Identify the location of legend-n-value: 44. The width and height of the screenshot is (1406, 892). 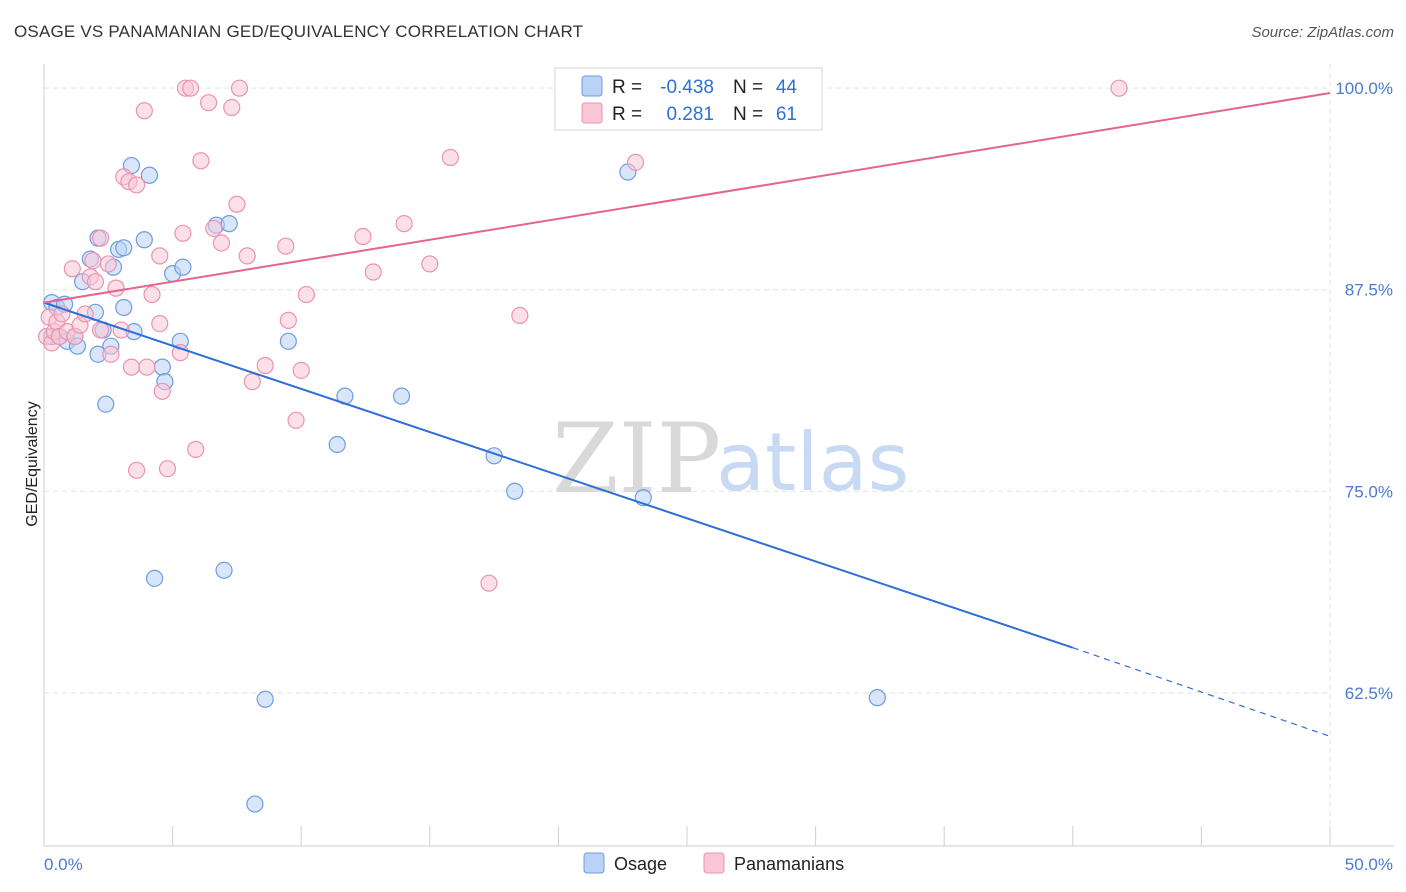
(787, 87).